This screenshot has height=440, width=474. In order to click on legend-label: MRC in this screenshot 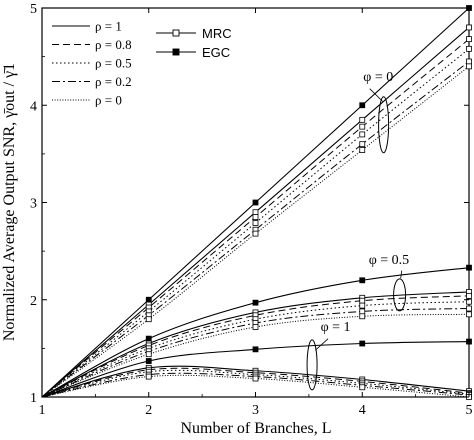, I will do `click(217, 33)`.